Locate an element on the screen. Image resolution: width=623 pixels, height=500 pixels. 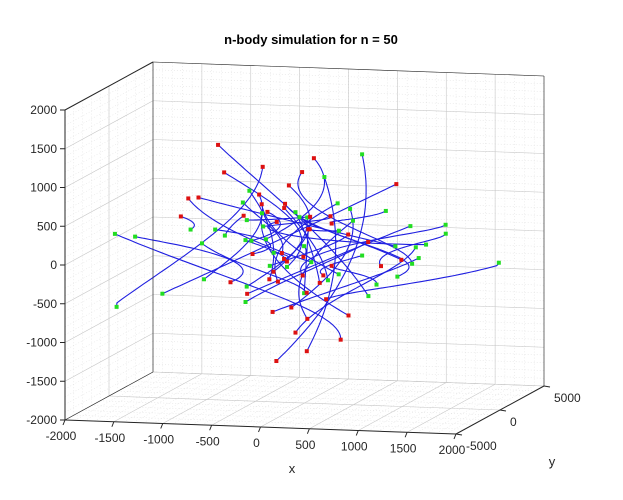
x-tick-label: 0 is located at coordinates (256, 443).